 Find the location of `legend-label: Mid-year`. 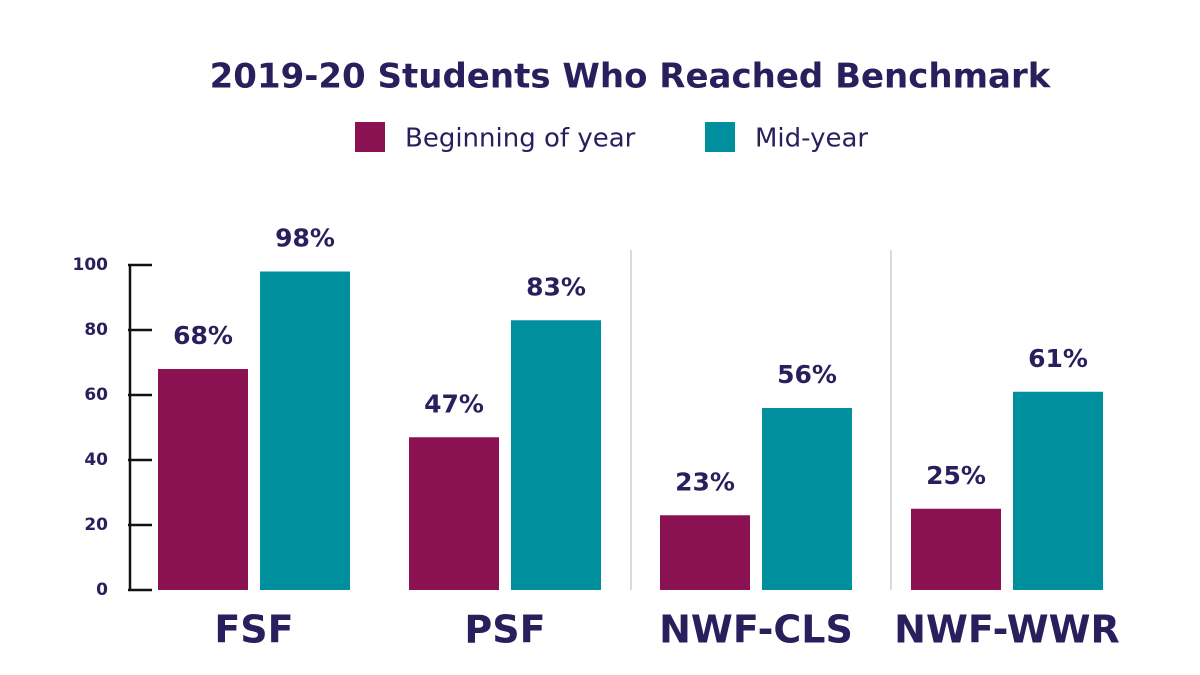

legend-label: Mid-year is located at coordinates (811, 139).